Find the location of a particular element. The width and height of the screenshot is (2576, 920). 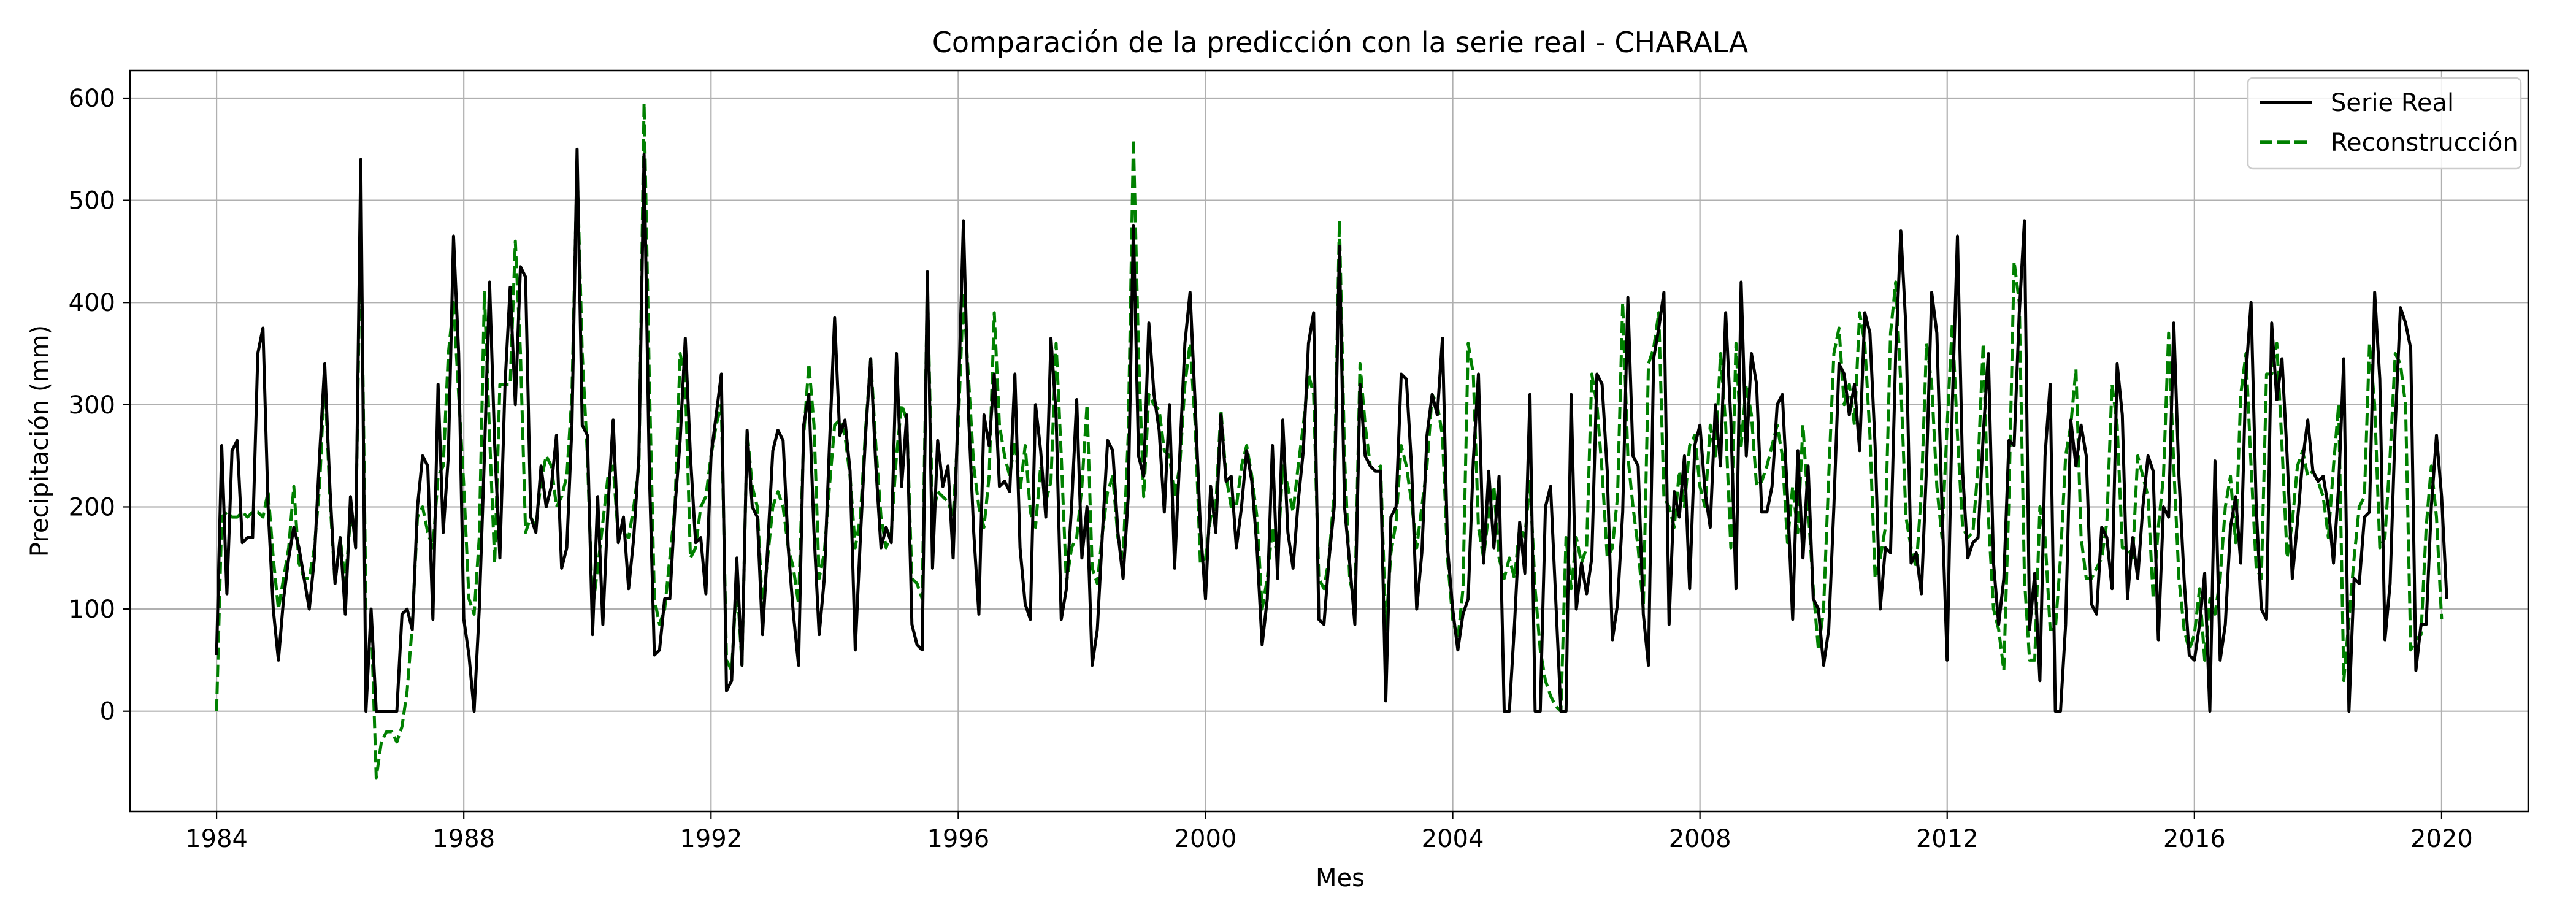

legend-box is located at coordinates (2384, 123).